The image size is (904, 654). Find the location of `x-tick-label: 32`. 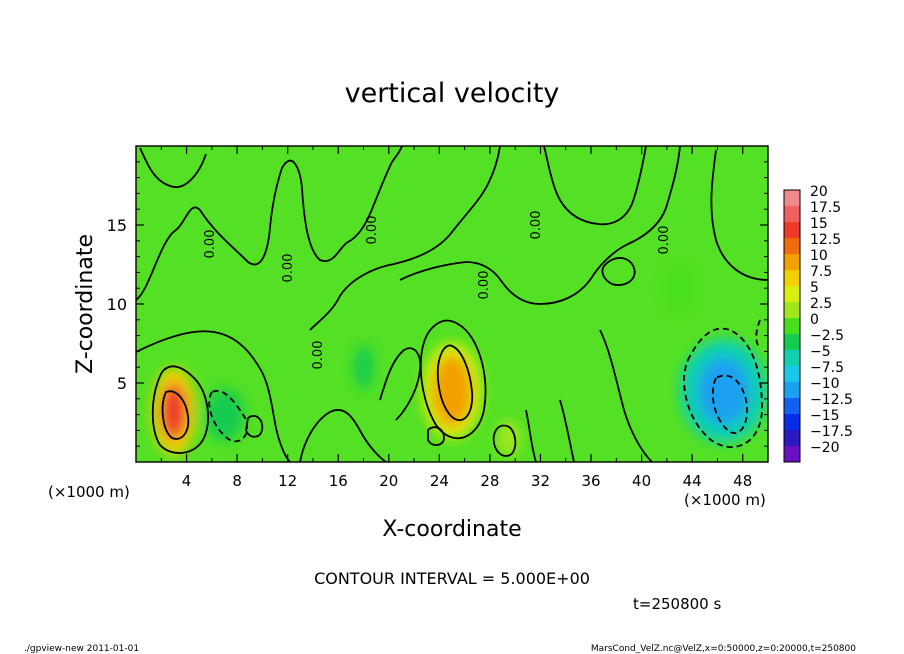

x-tick-label: 32 is located at coordinates (540, 481).